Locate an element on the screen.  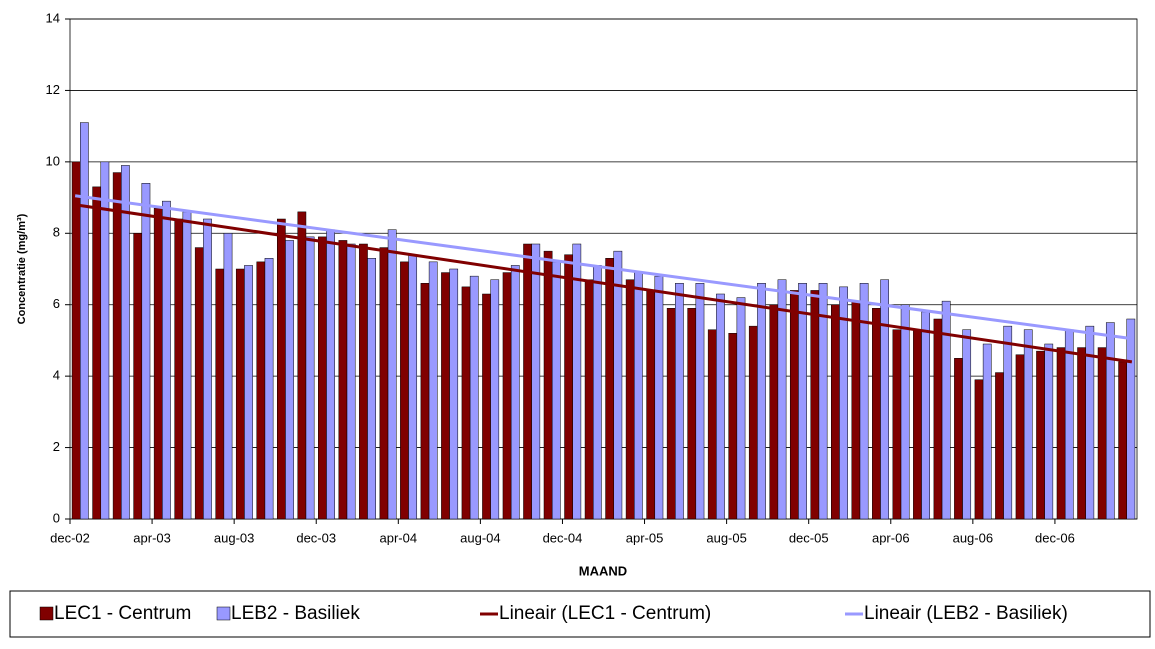
y-tick-label: 0 is located at coordinates (56, 517).